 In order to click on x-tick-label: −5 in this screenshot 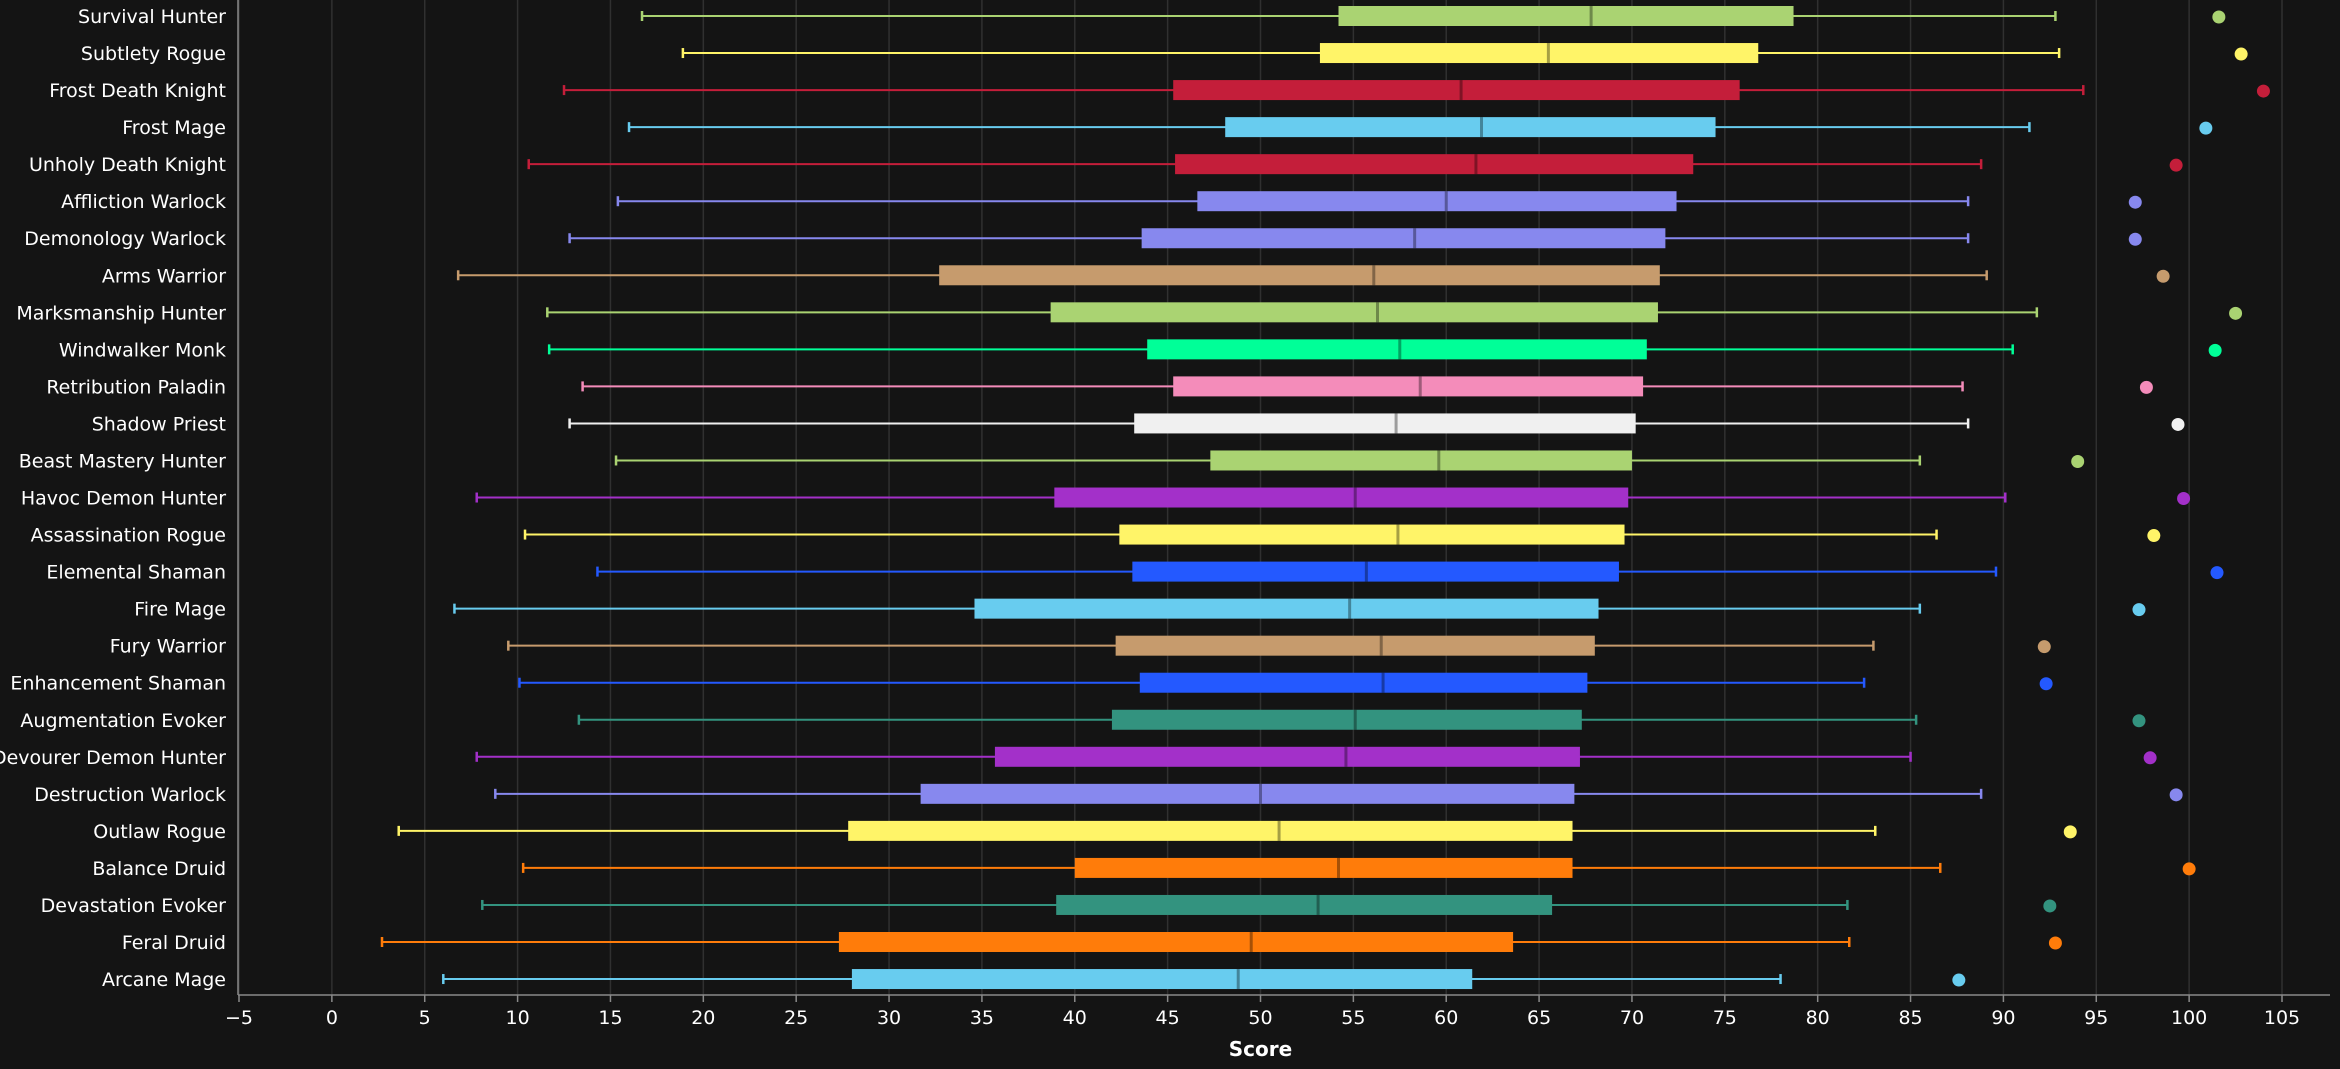, I will do `click(239, 1018)`.